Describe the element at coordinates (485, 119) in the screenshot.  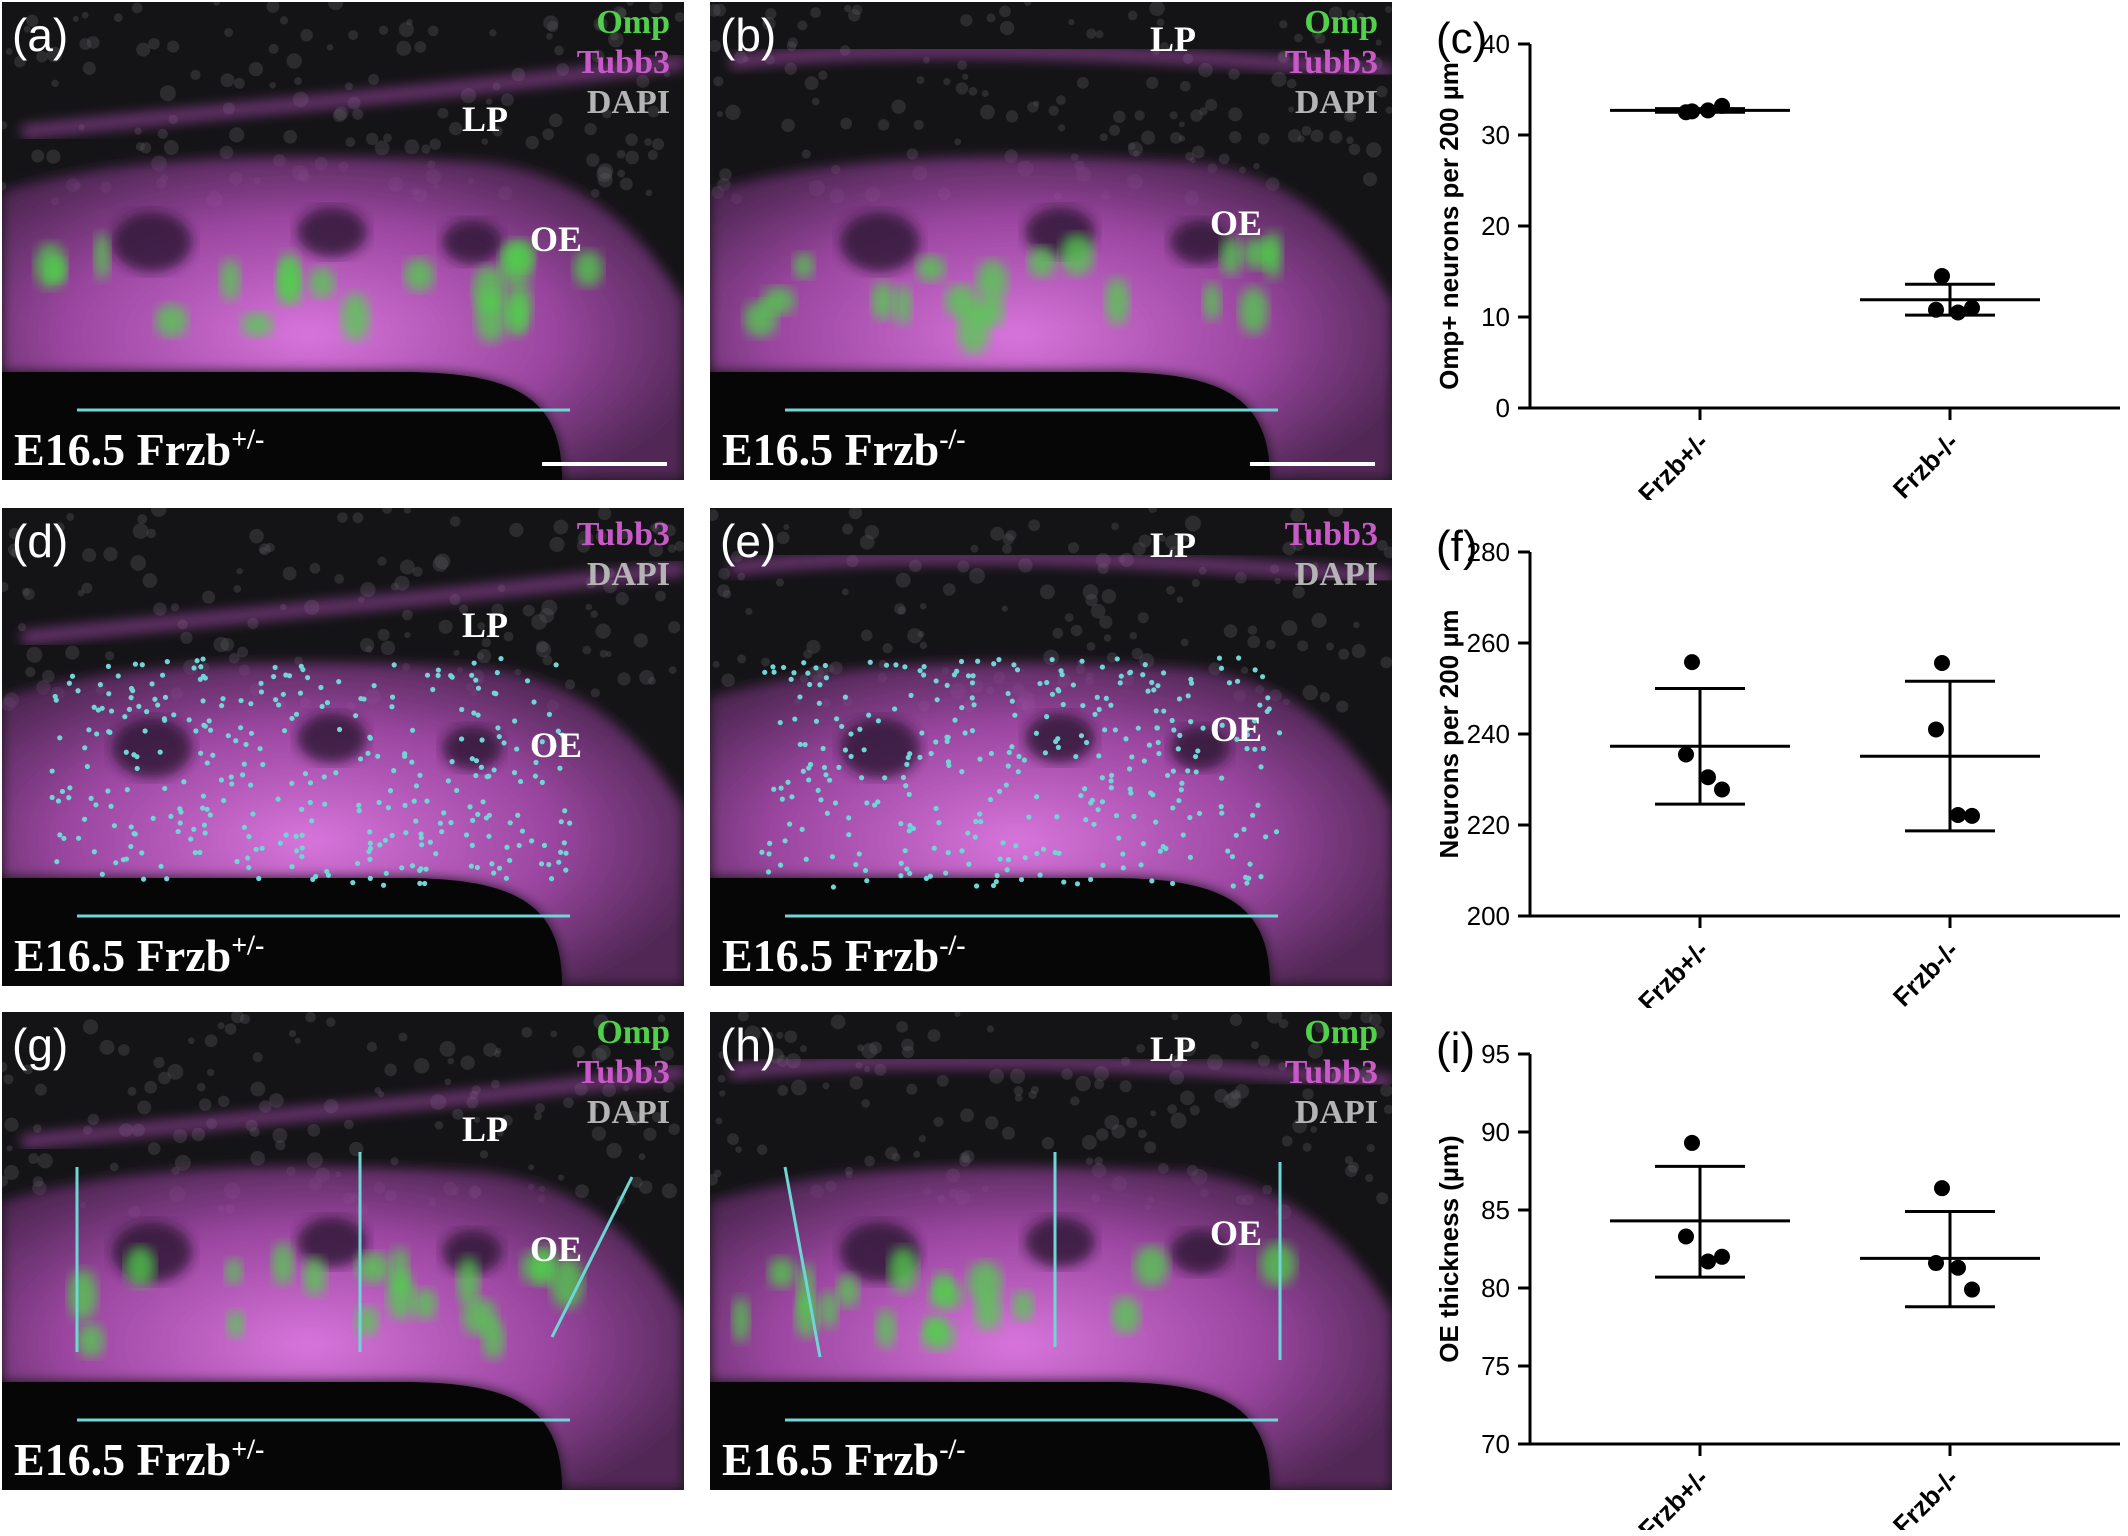
I see `region-label-lp: LP` at that location.